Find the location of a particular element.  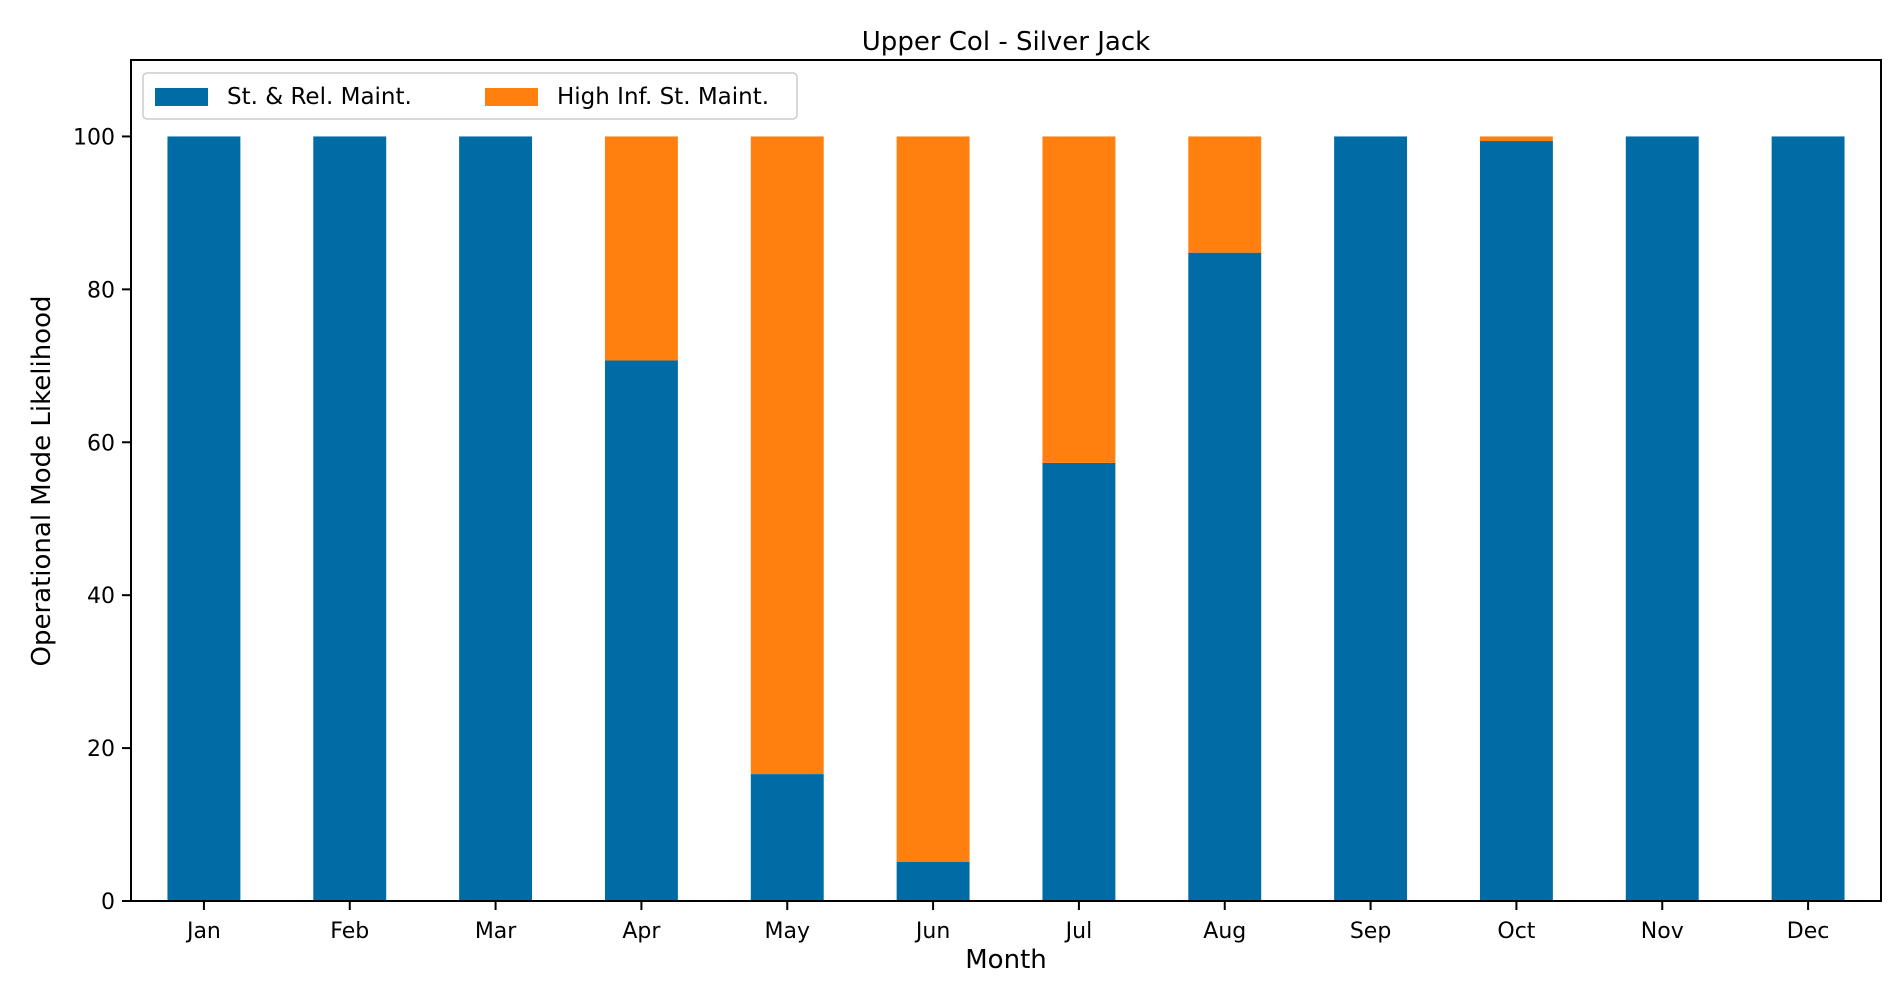

x-tick-label: Jun is located at coordinates (932, 931).